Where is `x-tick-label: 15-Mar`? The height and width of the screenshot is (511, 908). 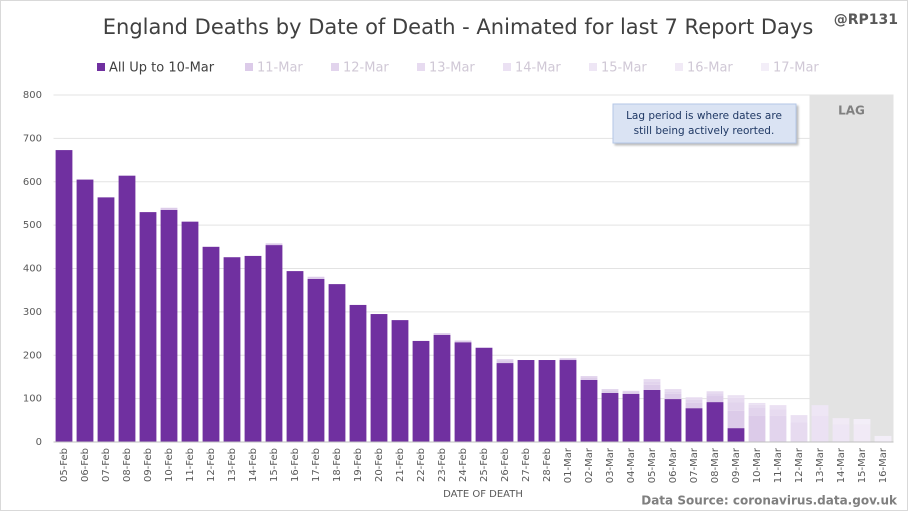
x-tick-label: 15-Mar is located at coordinates (862, 465).